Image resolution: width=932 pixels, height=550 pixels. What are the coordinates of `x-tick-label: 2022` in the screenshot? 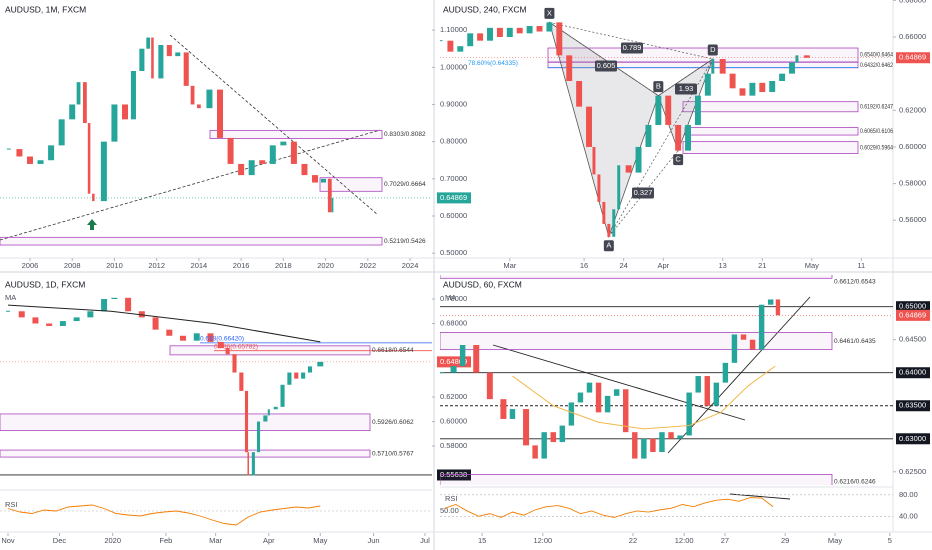 It's located at (367, 265).